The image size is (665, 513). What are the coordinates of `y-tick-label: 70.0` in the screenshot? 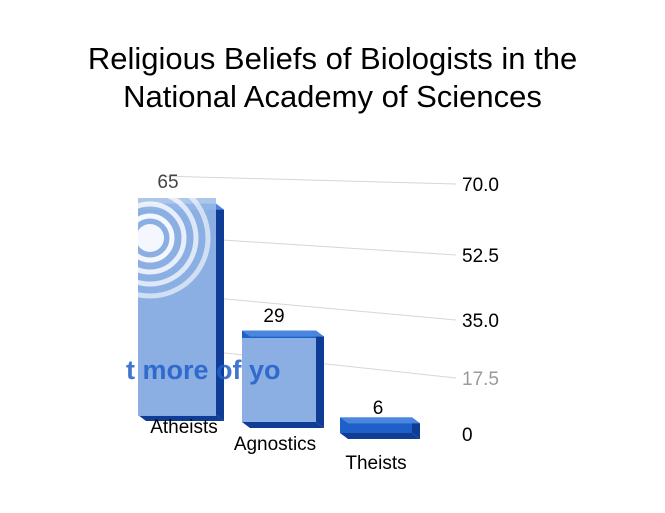 It's located at (480, 185).